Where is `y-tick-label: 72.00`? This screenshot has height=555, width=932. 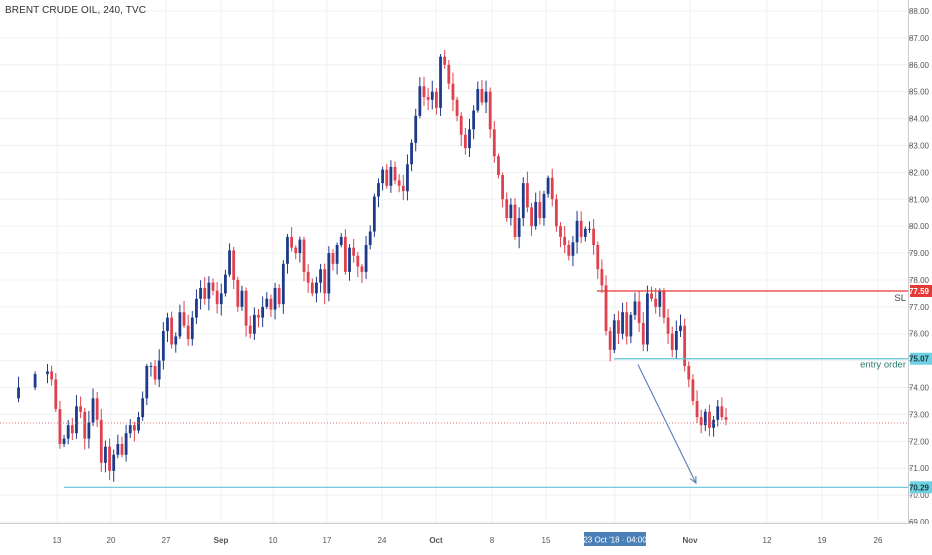 y-tick-label: 72.00 is located at coordinates (919, 441).